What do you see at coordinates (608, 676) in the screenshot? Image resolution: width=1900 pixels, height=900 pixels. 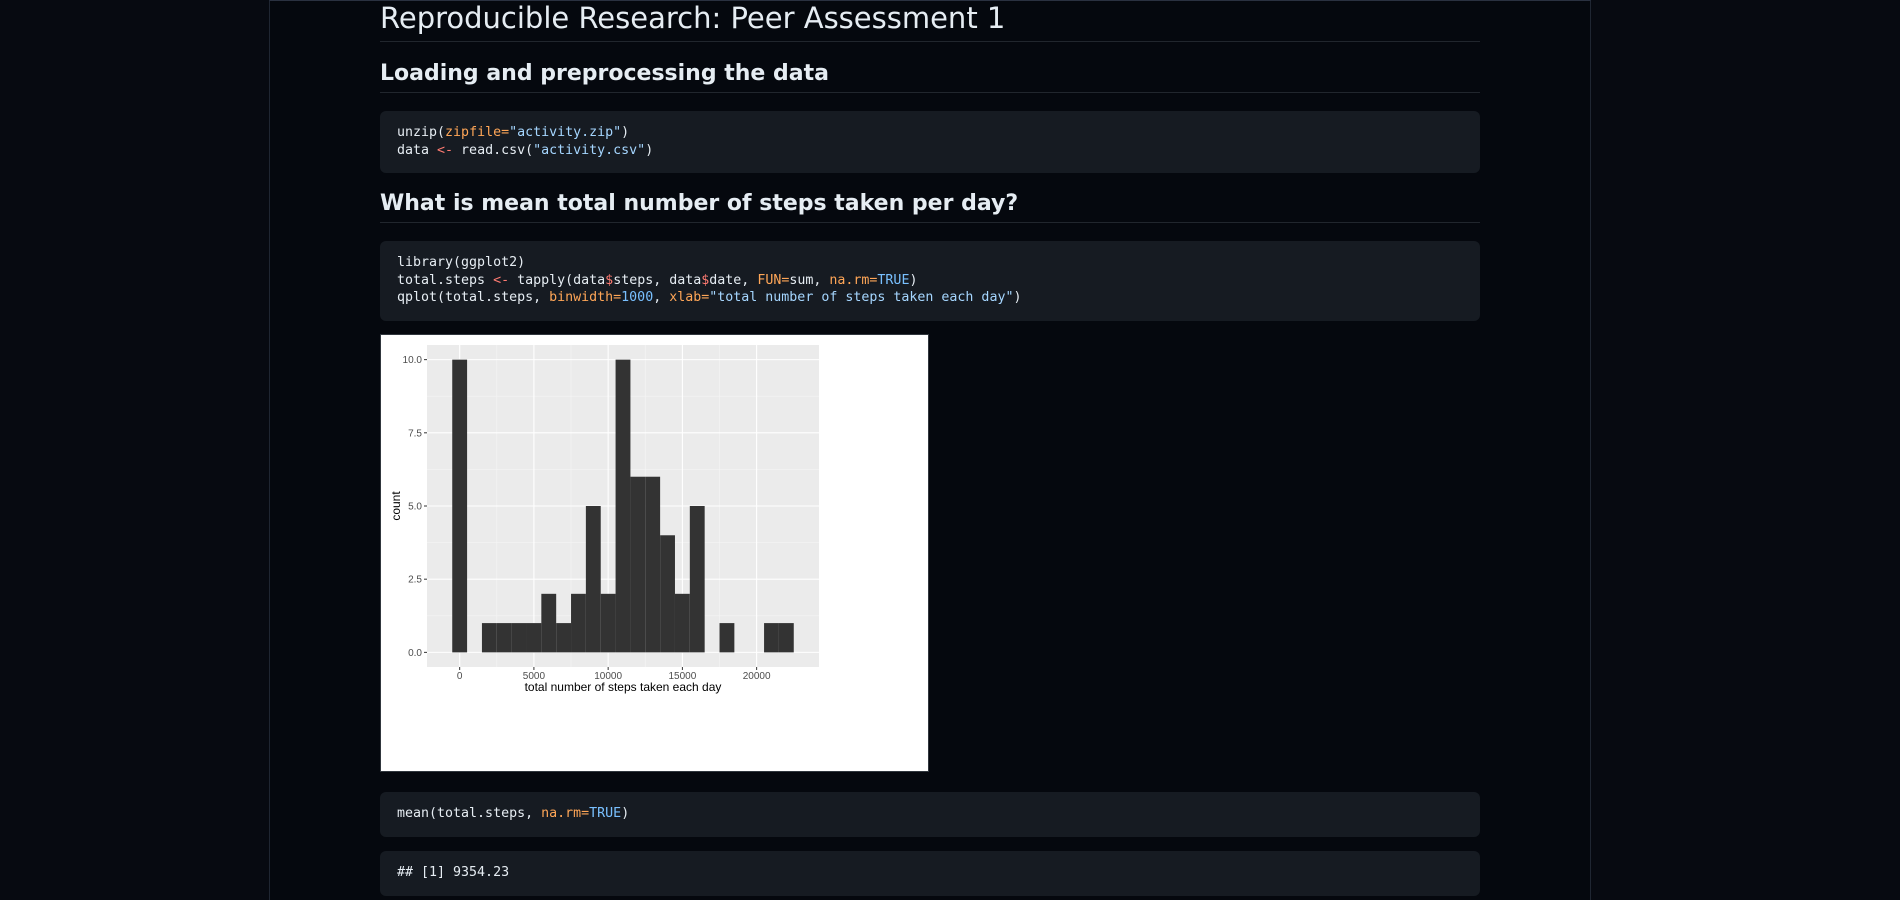 I see `x-tick-label: 10000` at bounding box center [608, 676].